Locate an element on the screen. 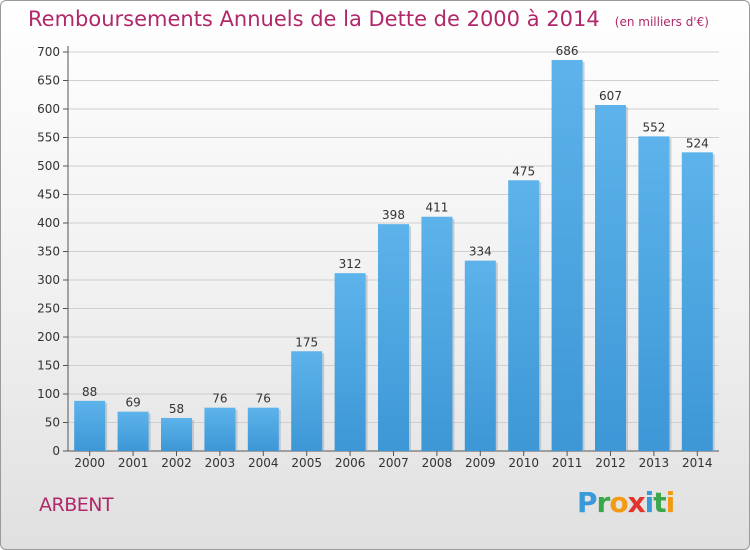  y-tick-label: 450 is located at coordinates (48, 195).